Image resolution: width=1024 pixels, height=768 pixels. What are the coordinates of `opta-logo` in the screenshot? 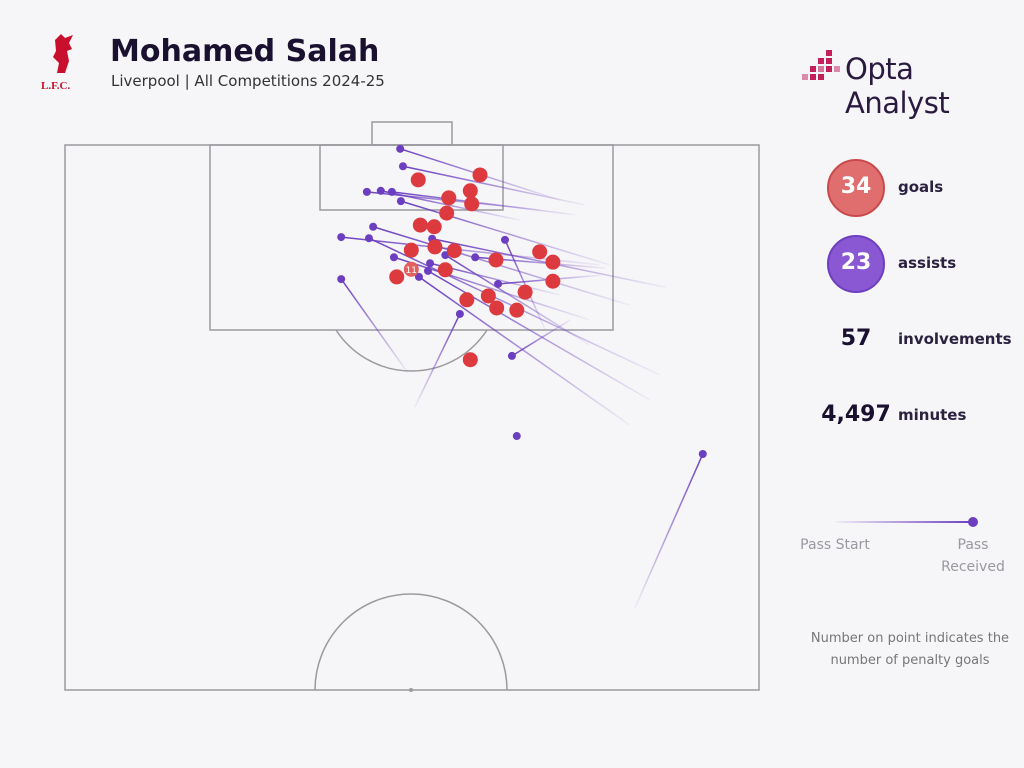 It's located at (821, 65).